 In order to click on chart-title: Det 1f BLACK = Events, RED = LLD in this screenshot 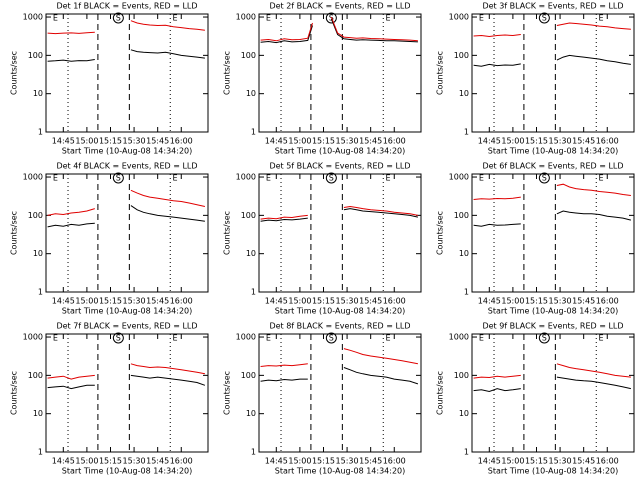, I will do `click(126, 6)`.